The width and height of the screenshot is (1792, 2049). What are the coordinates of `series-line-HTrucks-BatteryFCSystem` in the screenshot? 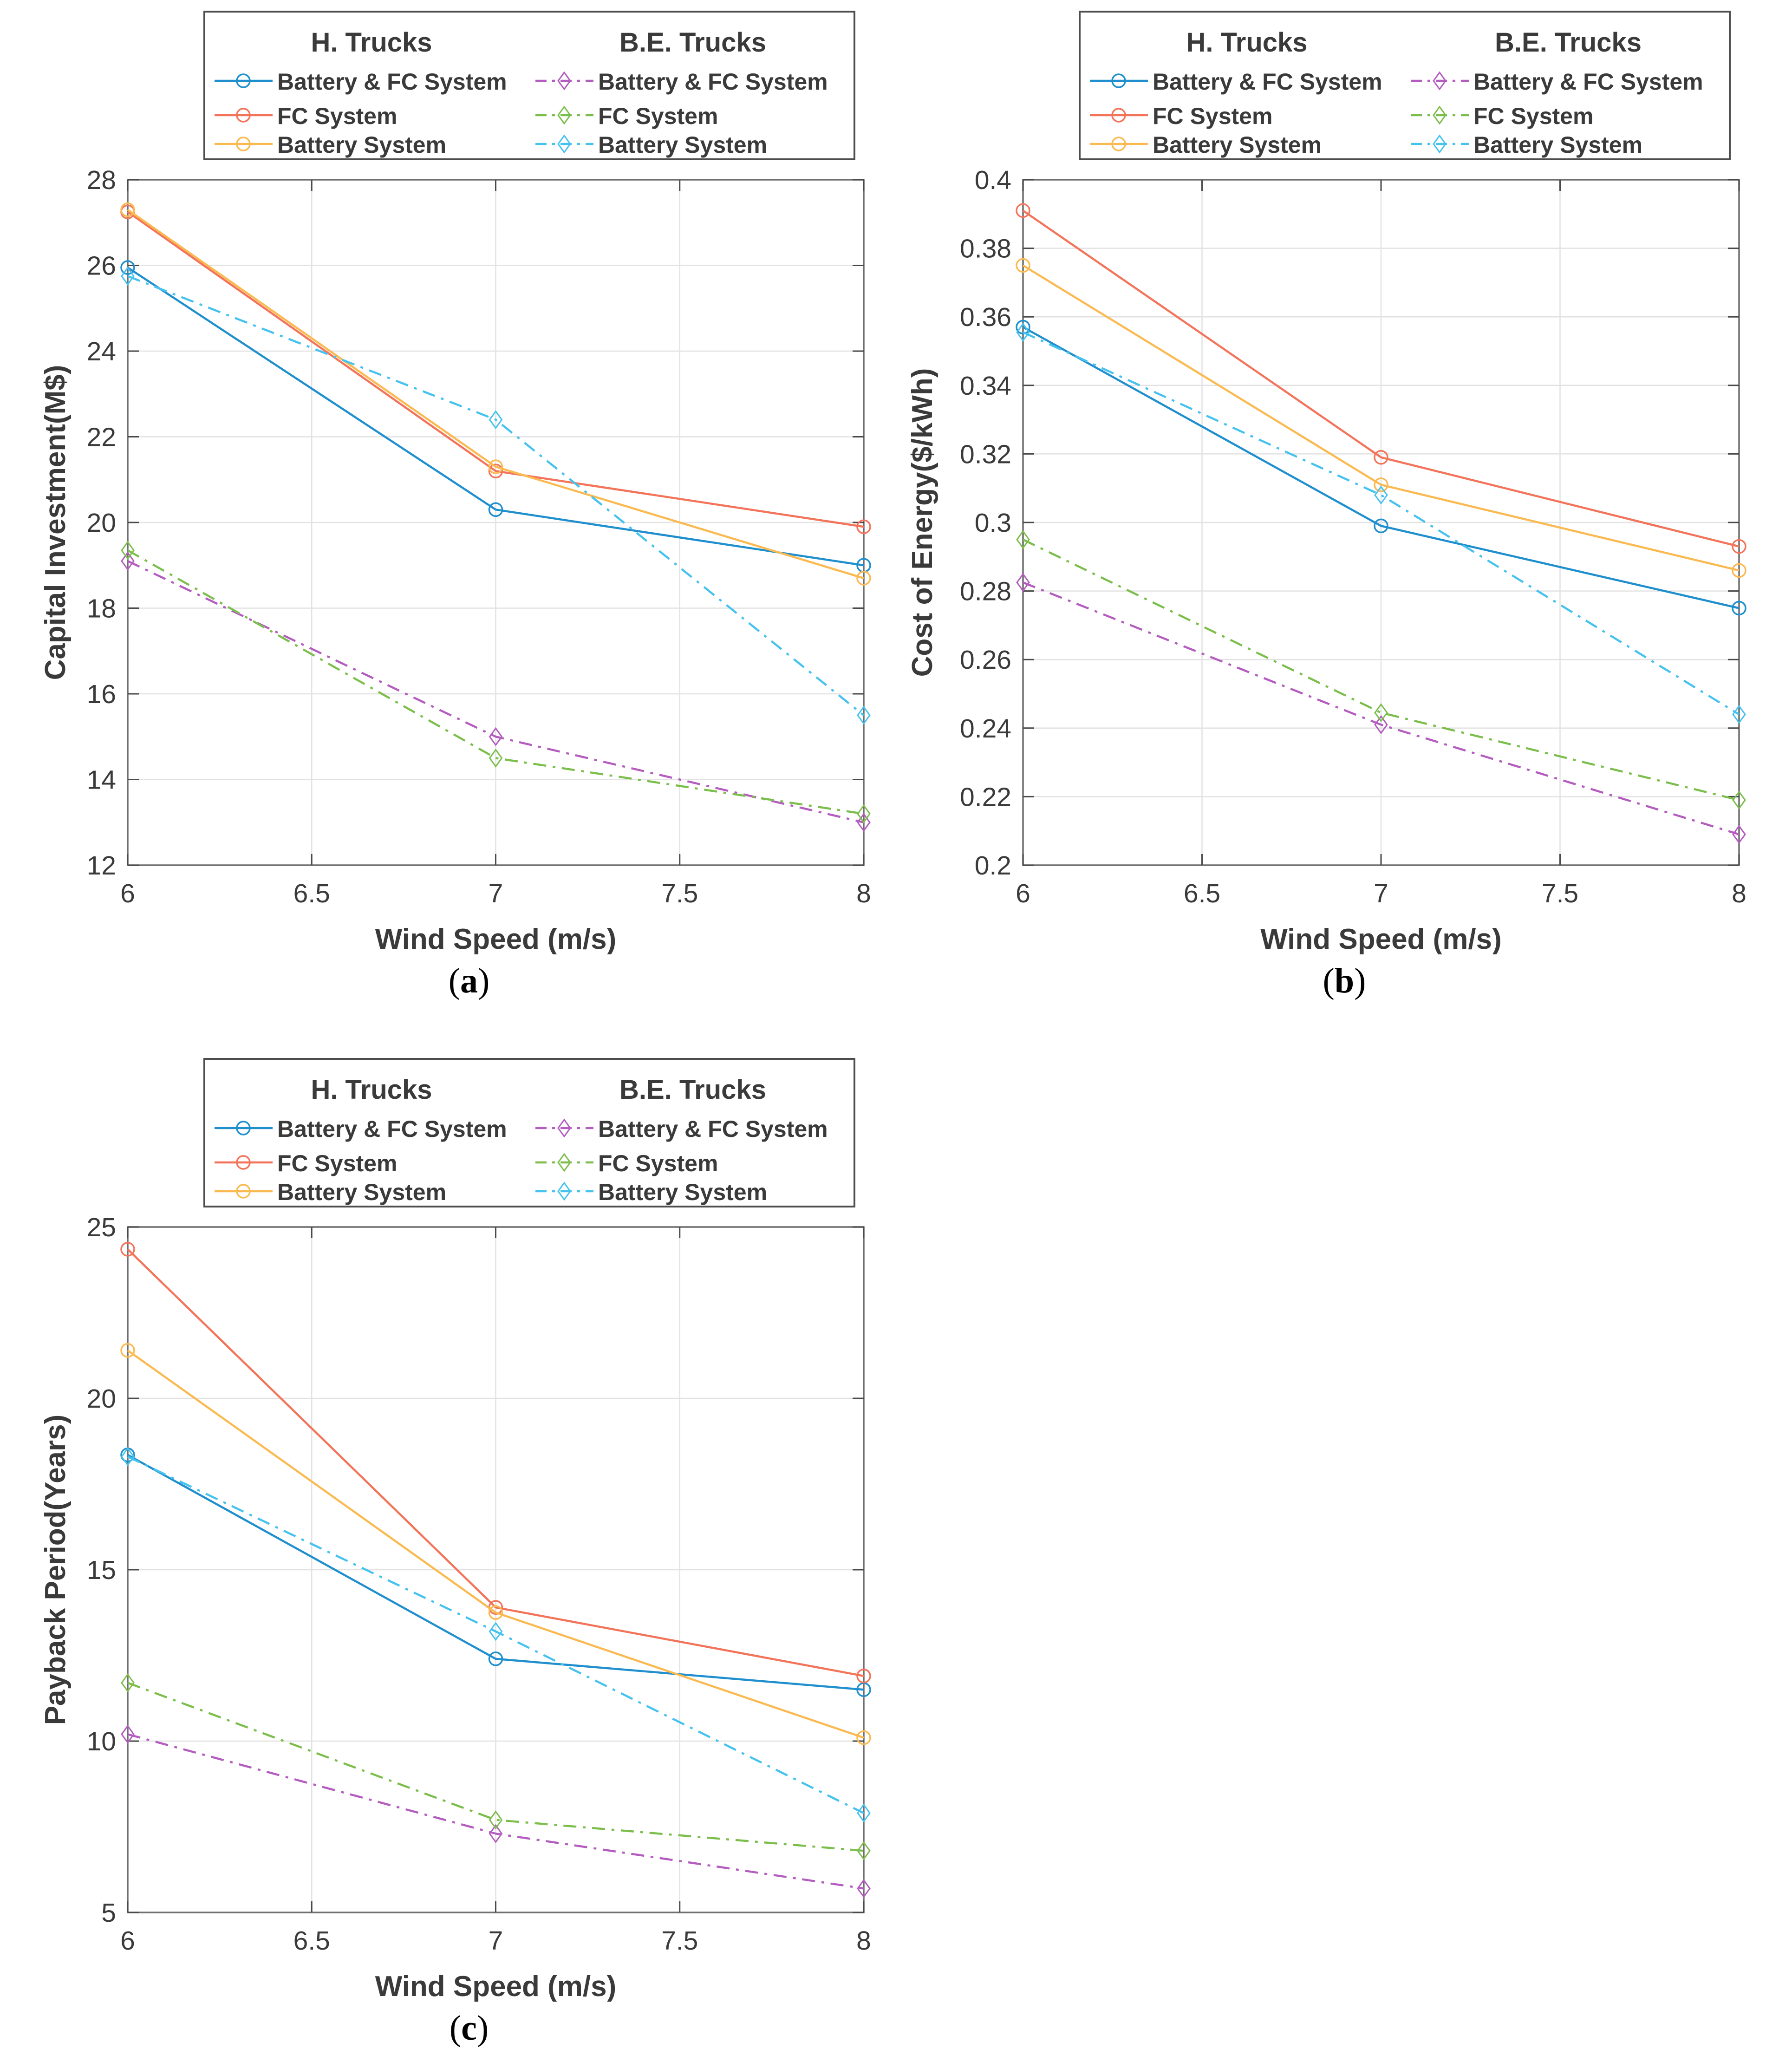 It's located at (496, 417).